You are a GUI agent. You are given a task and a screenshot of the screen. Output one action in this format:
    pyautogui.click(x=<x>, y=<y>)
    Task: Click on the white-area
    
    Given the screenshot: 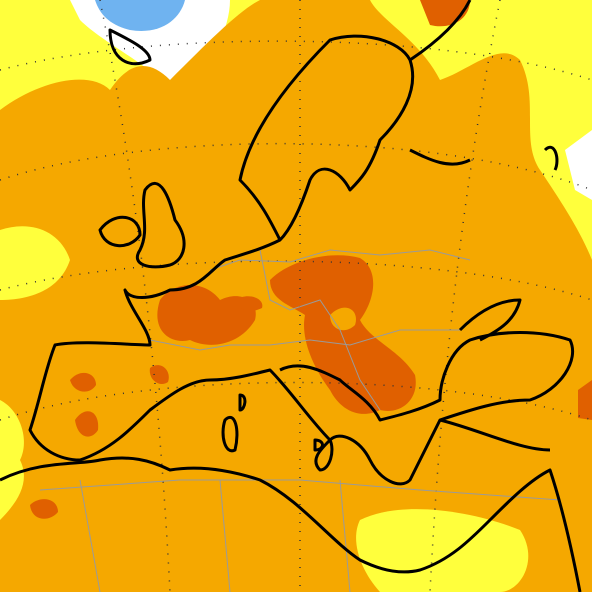 What is the action you would take?
    pyautogui.click(x=578, y=165)
    